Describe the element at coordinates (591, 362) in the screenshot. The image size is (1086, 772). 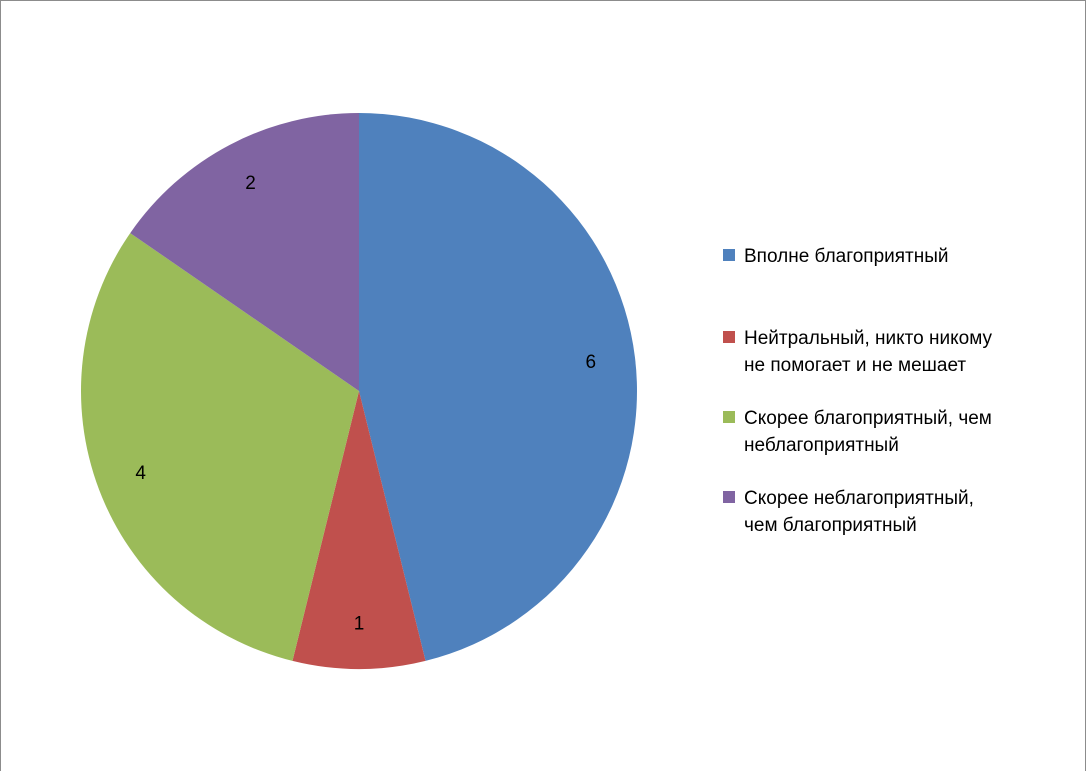
I see `pie-data-label-0: 6` at that location.